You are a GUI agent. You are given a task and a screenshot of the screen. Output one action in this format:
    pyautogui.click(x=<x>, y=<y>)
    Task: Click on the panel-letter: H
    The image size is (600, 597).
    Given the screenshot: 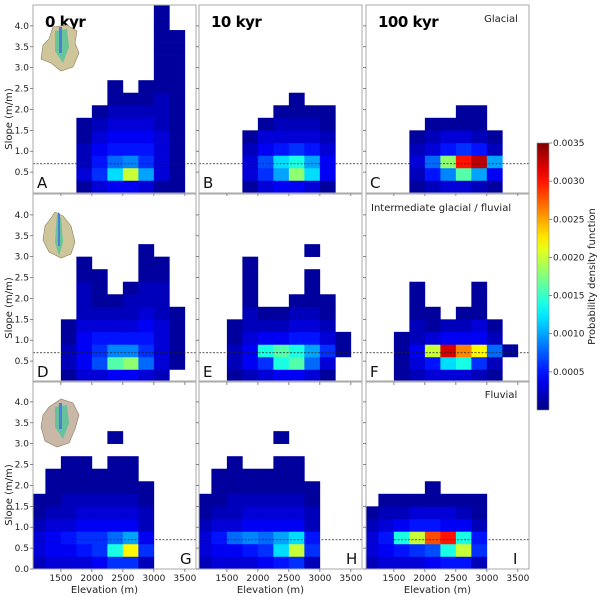 What is the action you would take?
    pyautogui.click(x=351, y=559)
    